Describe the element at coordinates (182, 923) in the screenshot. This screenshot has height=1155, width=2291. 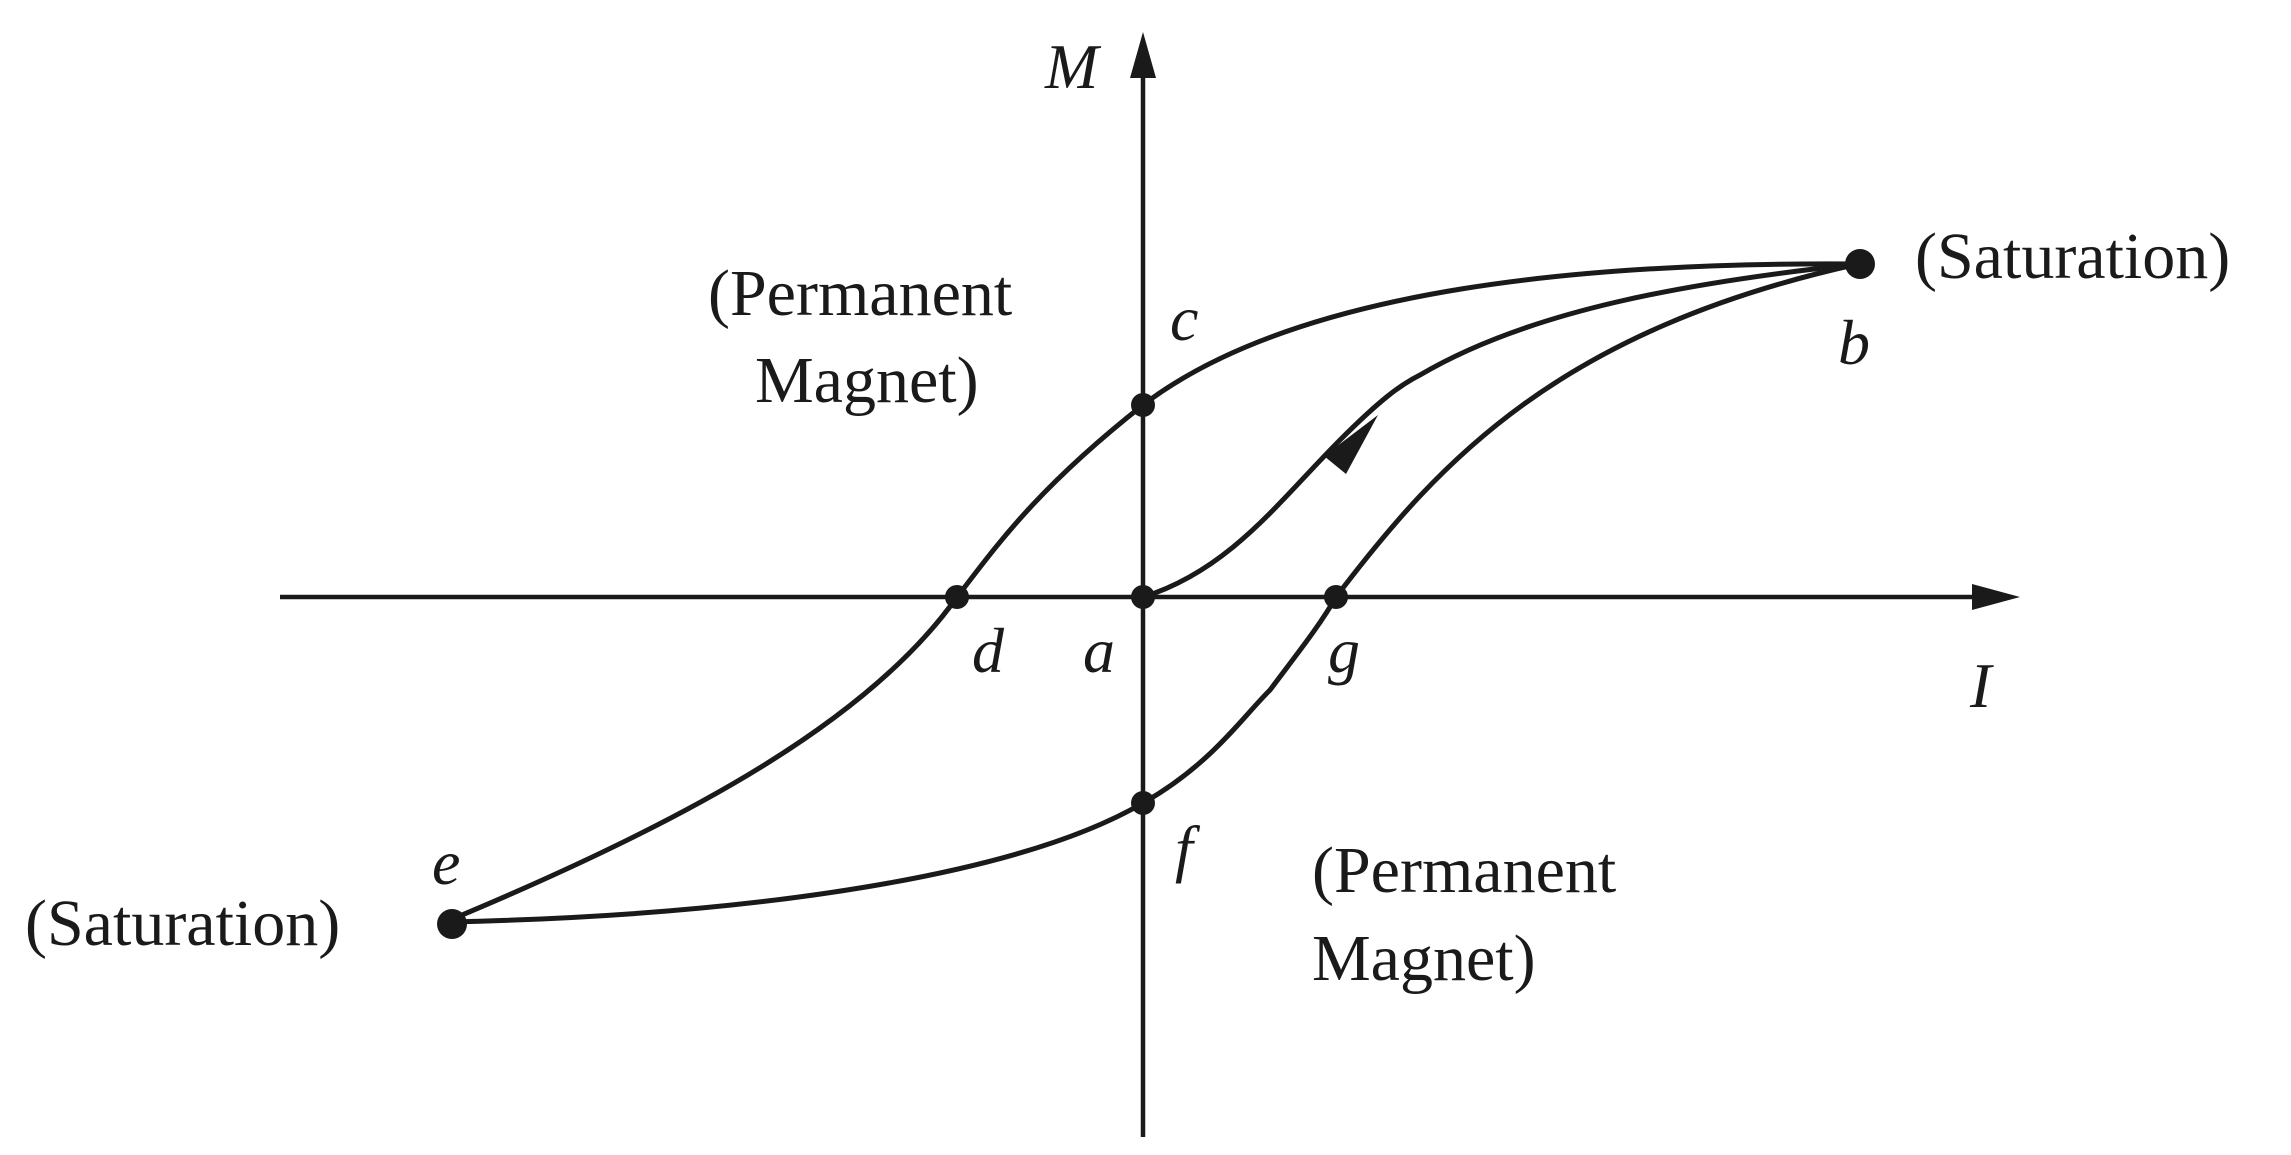
I see `saturation-left-label: (Saturation)` at that location.